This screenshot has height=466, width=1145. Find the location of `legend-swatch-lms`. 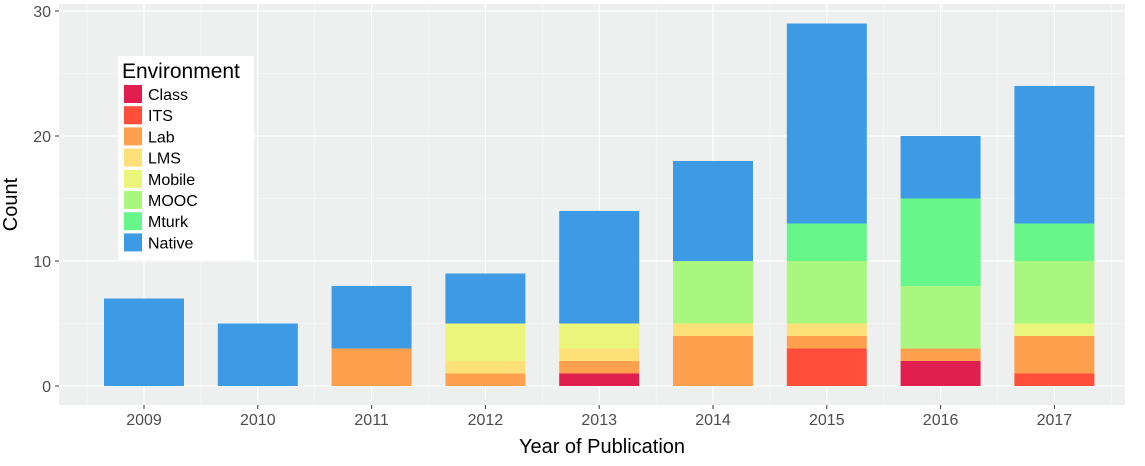

legend-swatch-lms is located at coordinates (133, 157).